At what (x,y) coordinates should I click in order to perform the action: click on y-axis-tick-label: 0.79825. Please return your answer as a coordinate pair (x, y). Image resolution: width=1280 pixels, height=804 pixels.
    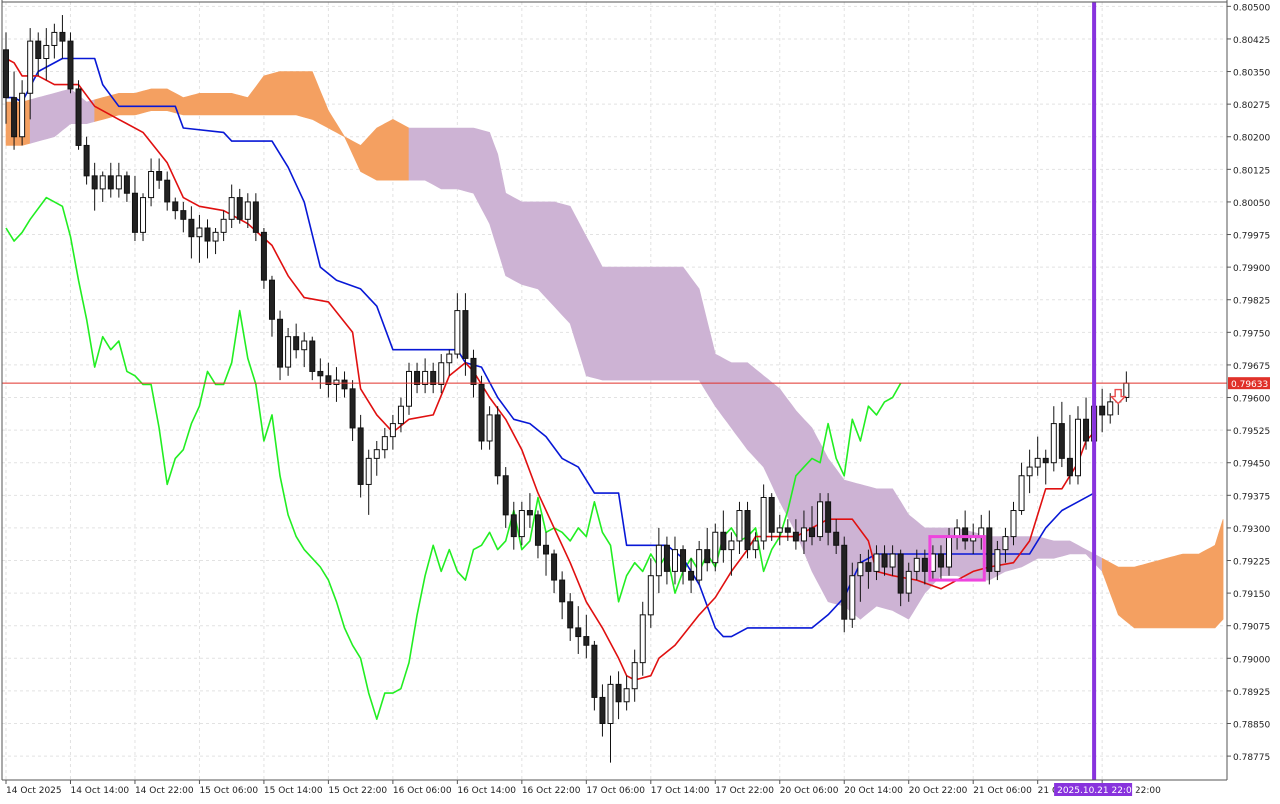
    Looking at the image, I should click on (1251, 302).